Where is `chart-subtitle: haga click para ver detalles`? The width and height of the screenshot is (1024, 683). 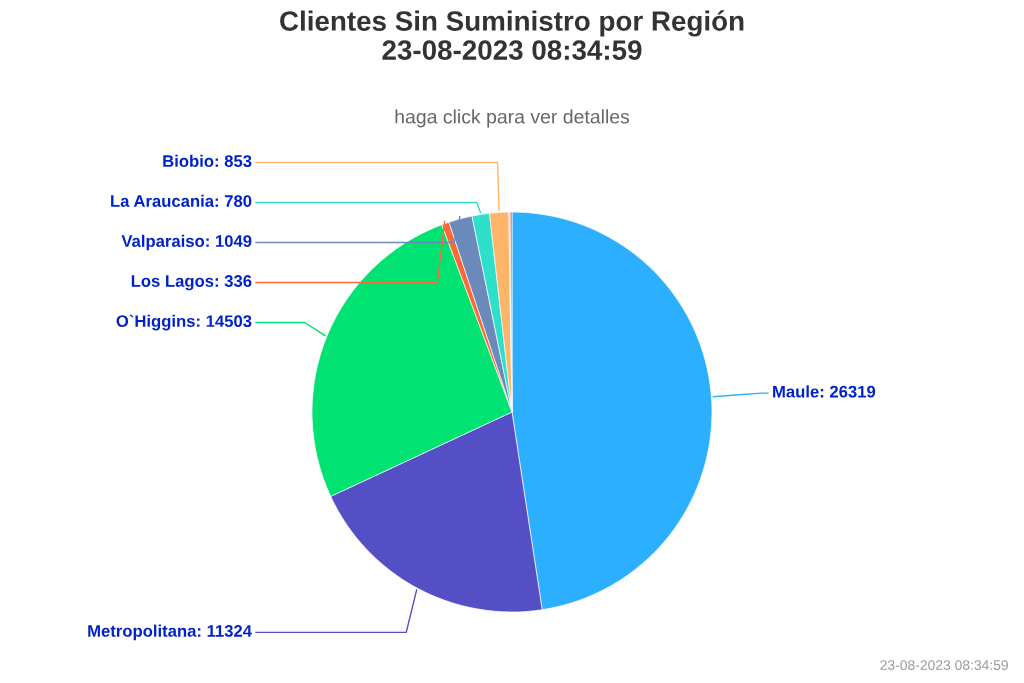
chart-subtitle: haga click para ver detalles is located at coordinates (512, 118).